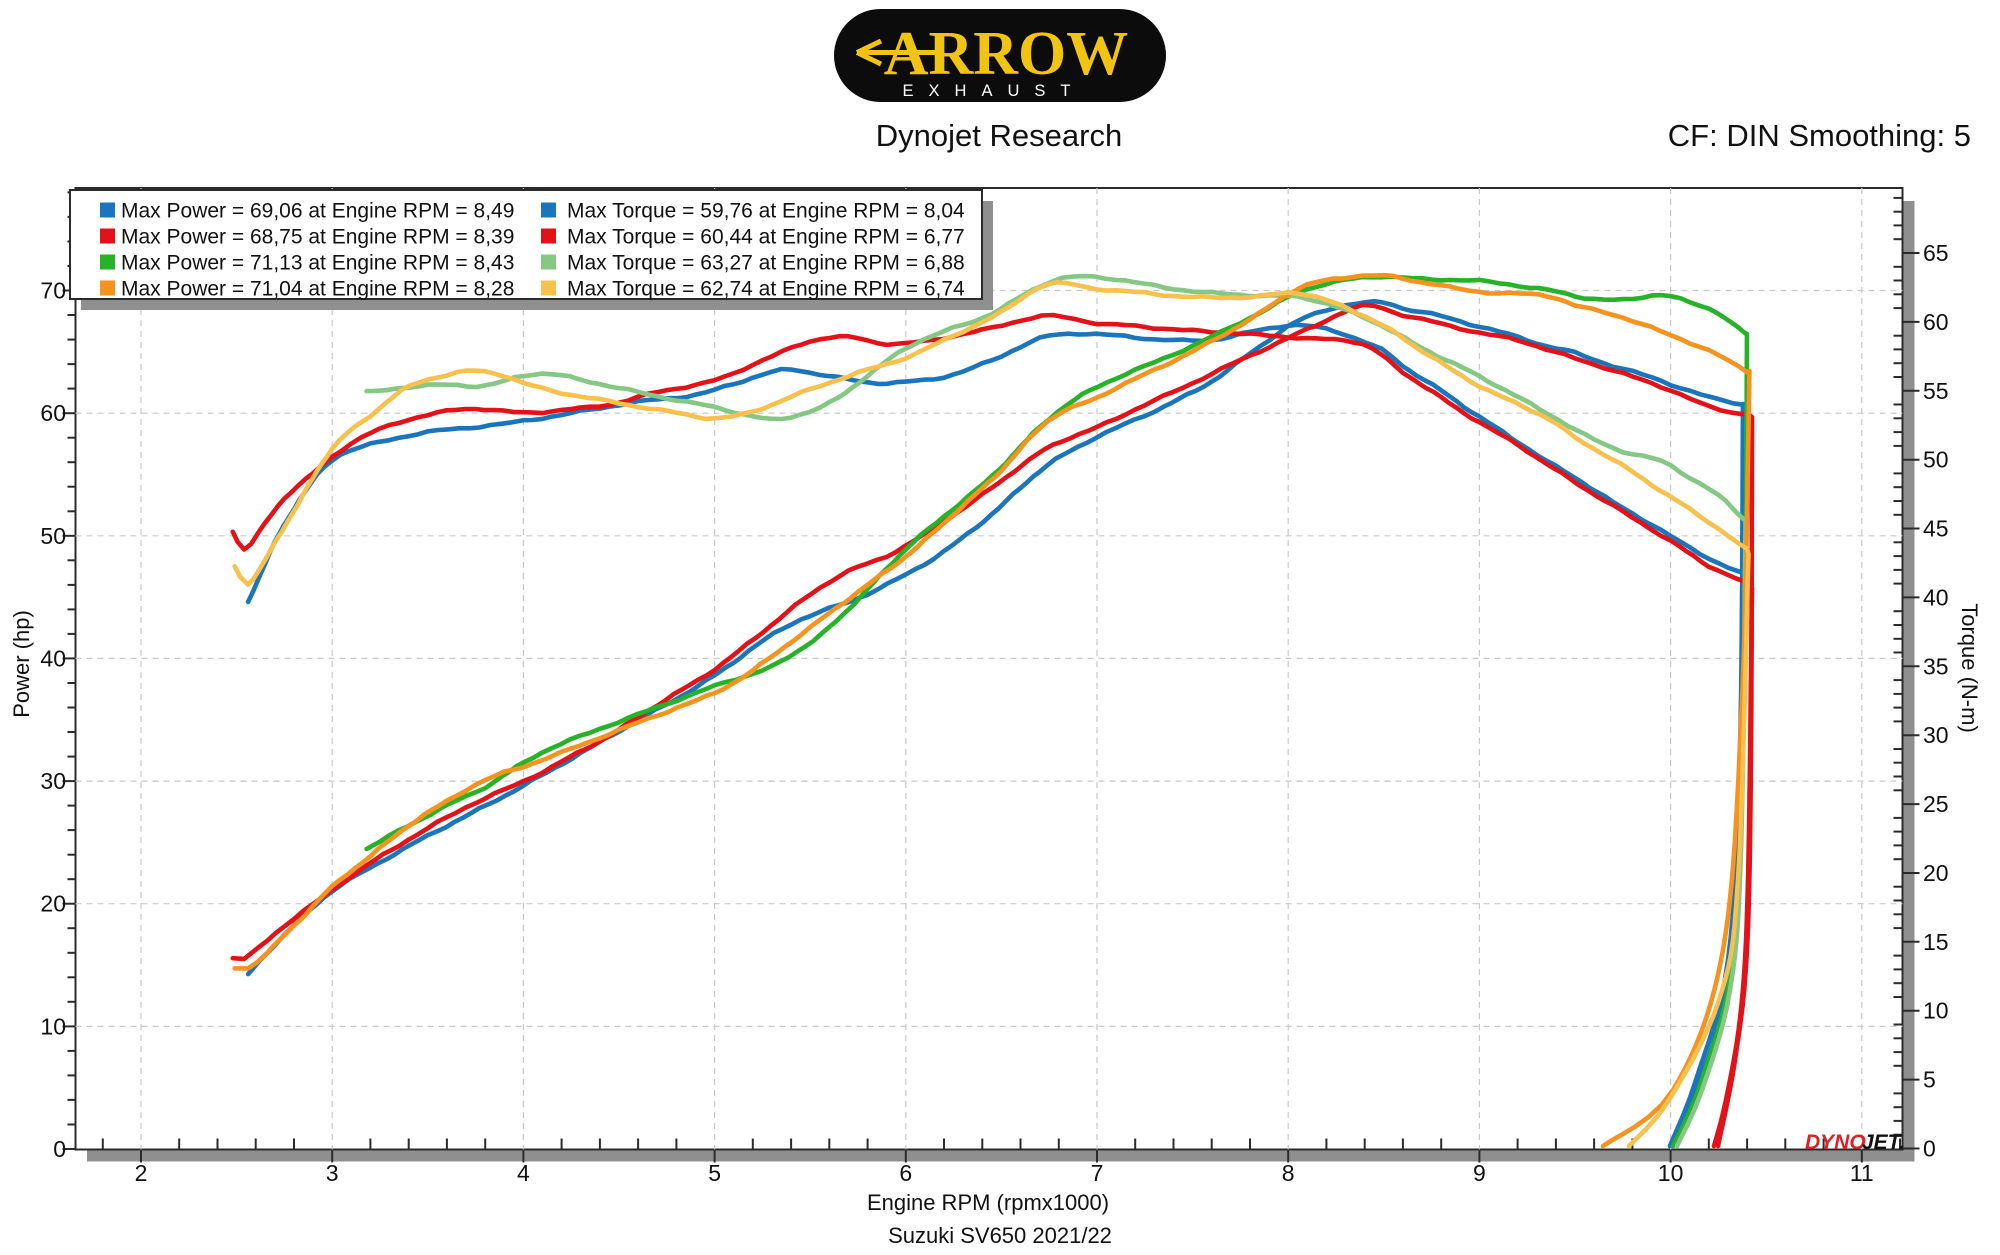 Image resolution: width=2000 pixels, height=1255 pixels. What do you see at coordinates (1936, 666) in the screenshot?
I see `svg-text: 35` at bounding box center [1936, 666].